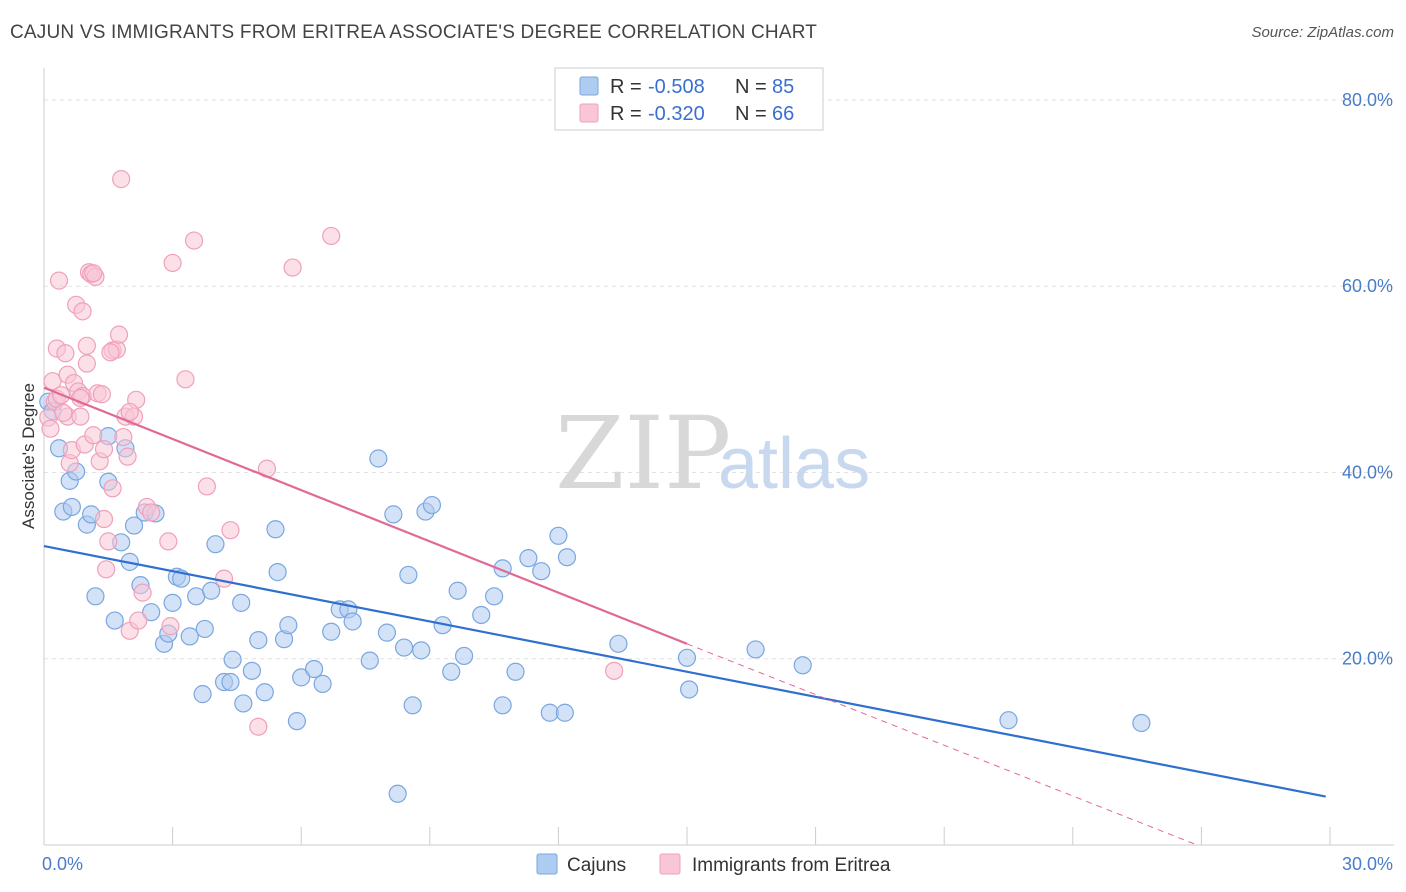  Describe the element at coordinates (643, 453) in the screenshot. I see `watermark-zip: ZIP` at that location.